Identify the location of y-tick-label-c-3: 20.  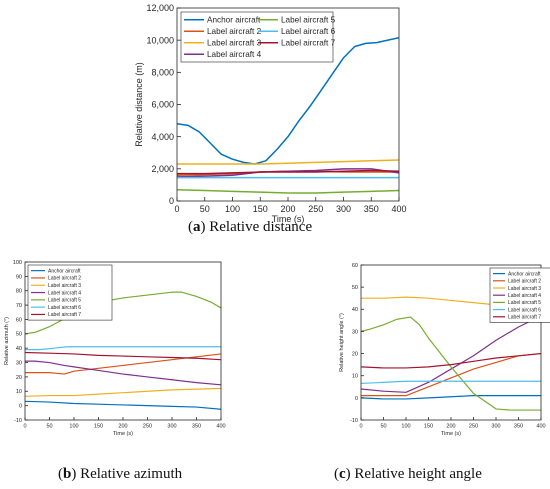
(355, 354).